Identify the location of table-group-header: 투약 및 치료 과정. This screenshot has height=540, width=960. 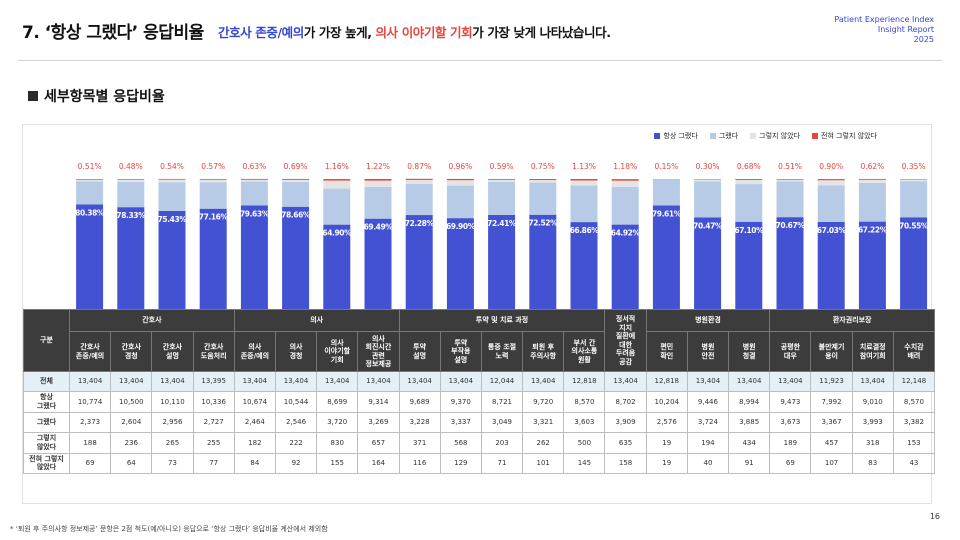
(502, 320).